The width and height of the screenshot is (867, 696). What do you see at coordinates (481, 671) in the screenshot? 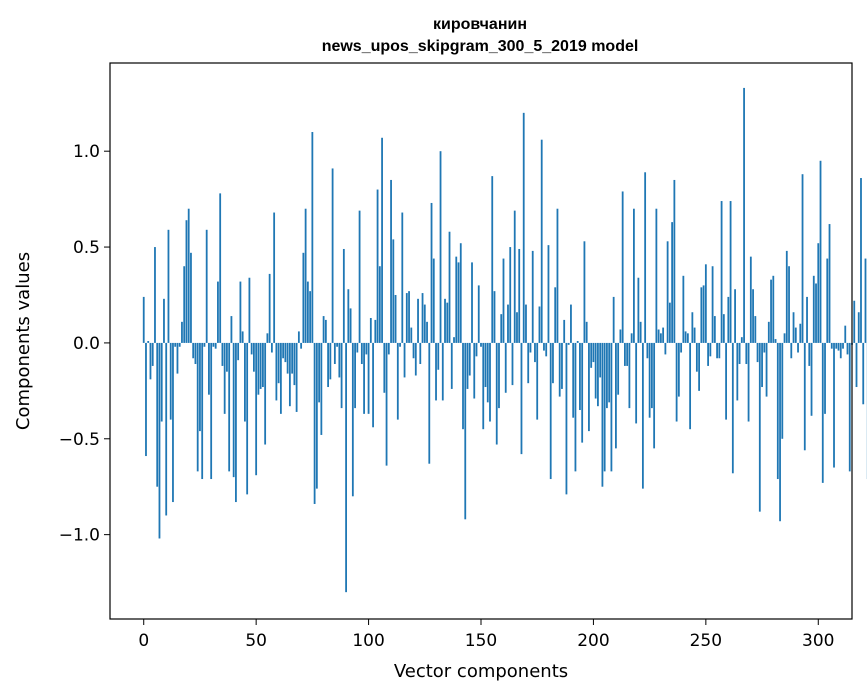
I see `x-axis-label: Vector components` at bounding box center [481, 671].